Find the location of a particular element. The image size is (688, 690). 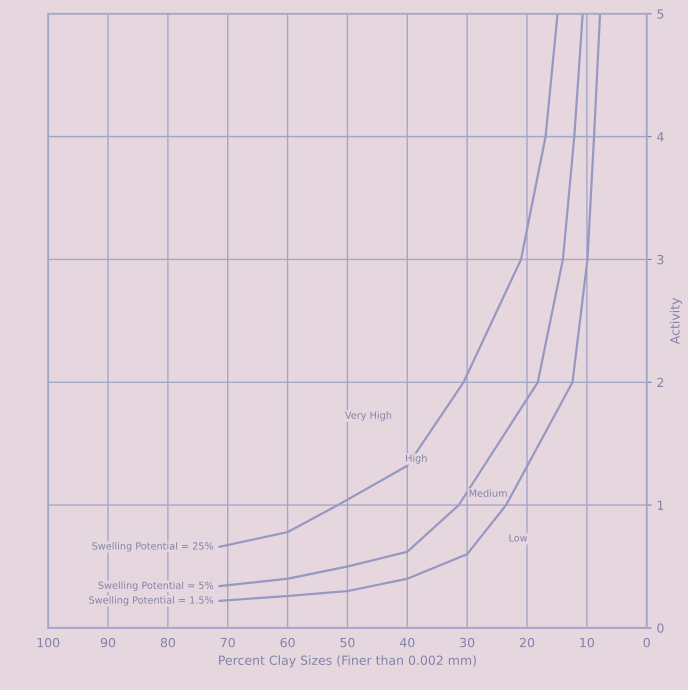

x-tick-label: 70 is located at coordinates (227, 643).